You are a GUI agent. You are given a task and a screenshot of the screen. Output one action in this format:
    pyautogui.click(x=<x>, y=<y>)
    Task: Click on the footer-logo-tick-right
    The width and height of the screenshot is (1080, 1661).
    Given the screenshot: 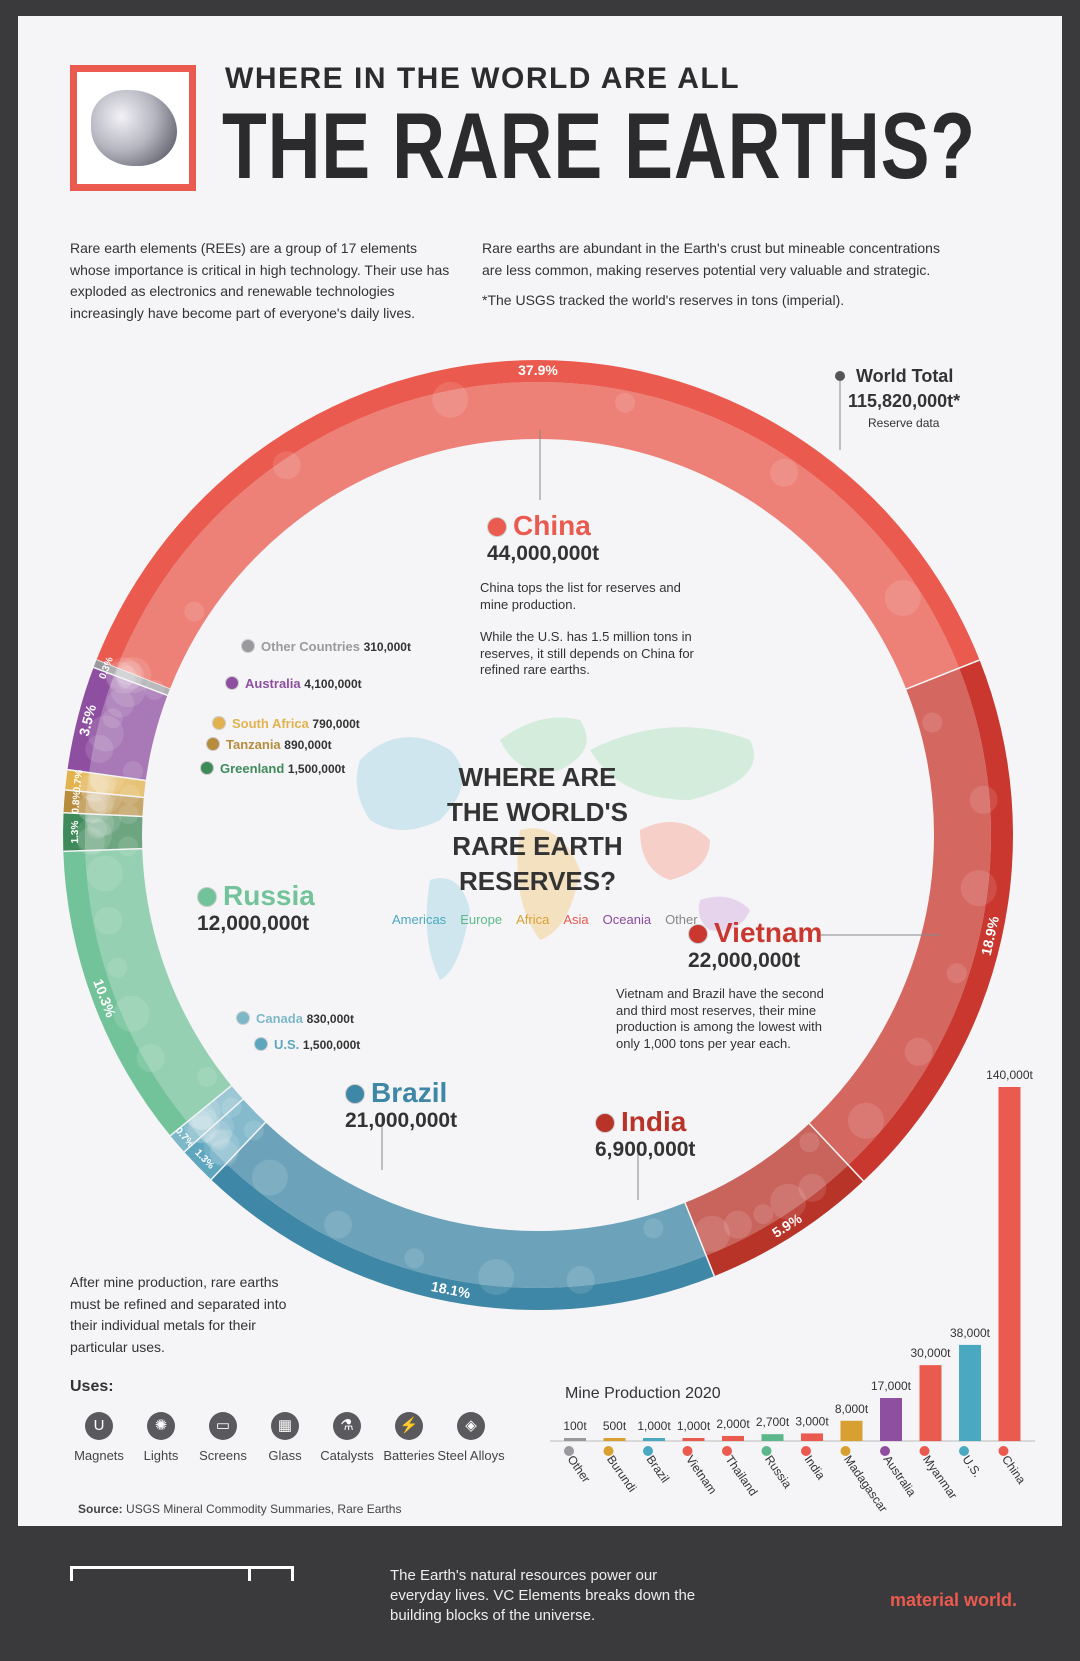 What is the action you would take?
    pyautogui.click(x=292, y=1575)
    